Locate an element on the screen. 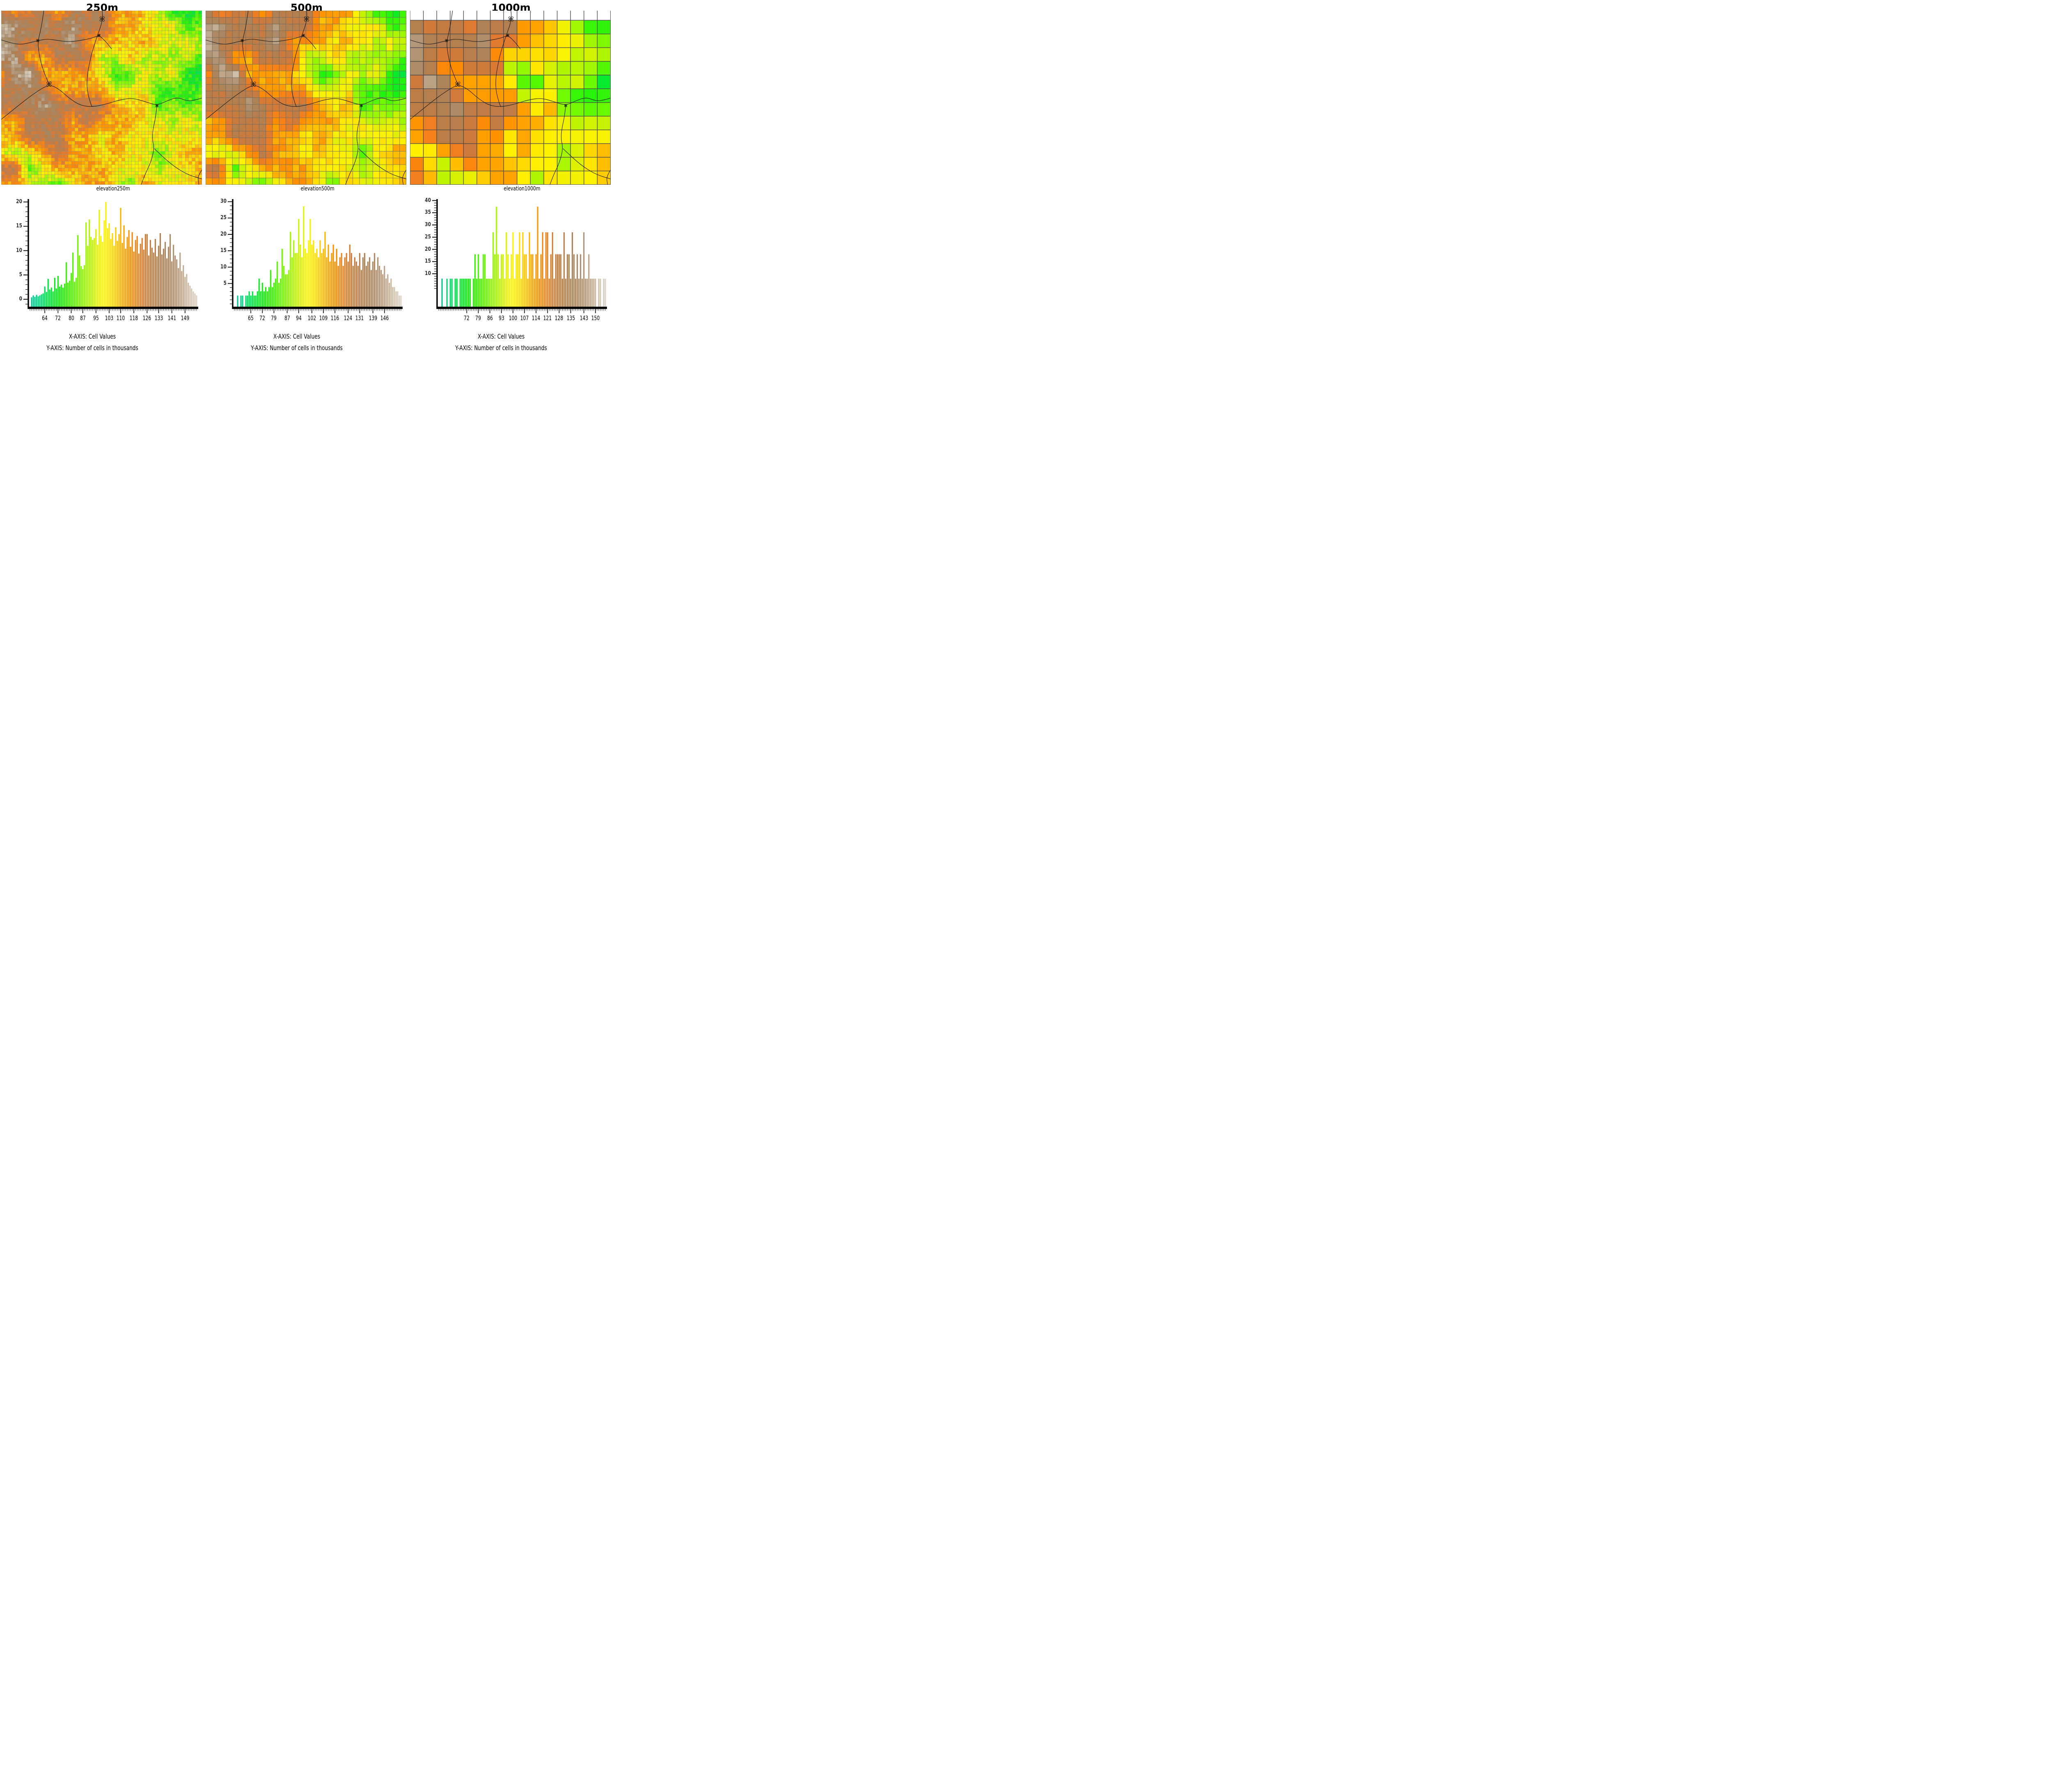  histogram-title: elevation250m is located at coordinates (113, 189).